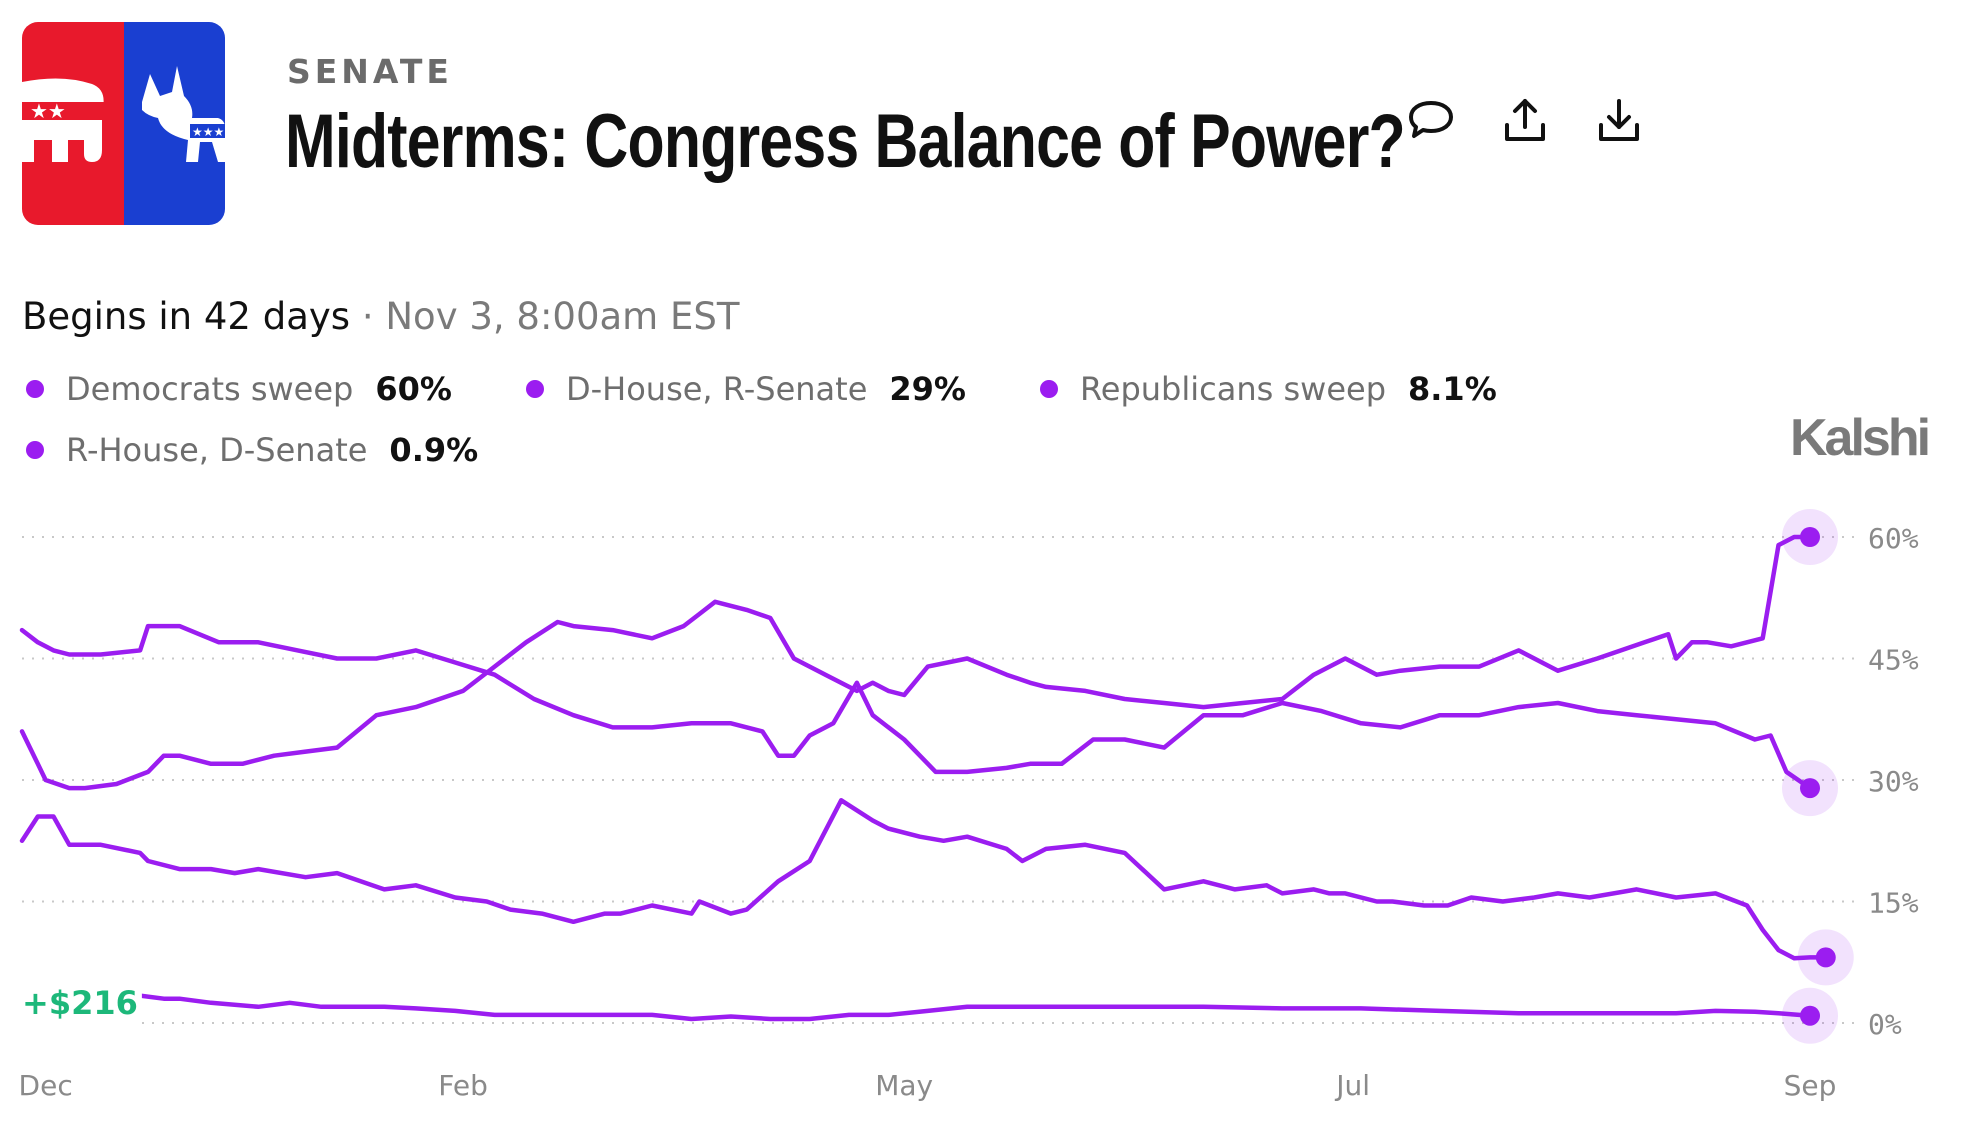 The image size is (1963, 1122). I want to click on action-bar, so click(1525, 121).